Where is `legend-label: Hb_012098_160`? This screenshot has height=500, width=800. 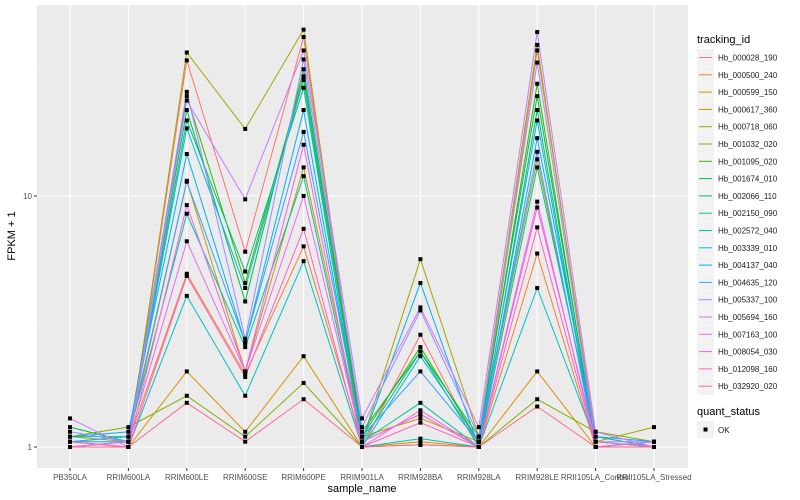 legend-label: Hb_012098_160 is located at coordinates (748, 369).